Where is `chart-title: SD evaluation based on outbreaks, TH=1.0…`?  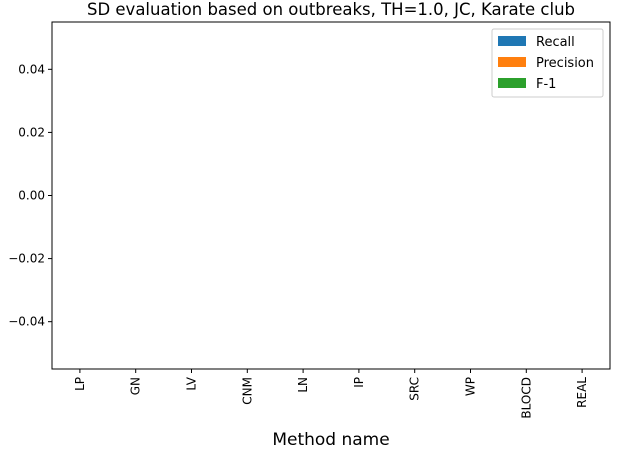 chart-title: SD evaluation based on outbreaks, TH=1.0… is located at coordinates (331, 9).